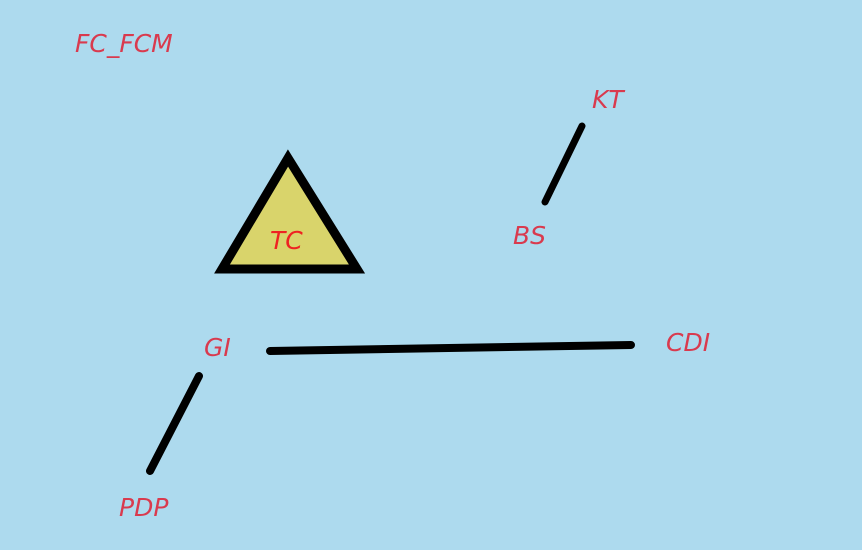 The image size is (862, 550). What do you see at coordinates (290, 211) in the screenshot?
I see `tc-triangle-shape` at bounding box center [290, 211].